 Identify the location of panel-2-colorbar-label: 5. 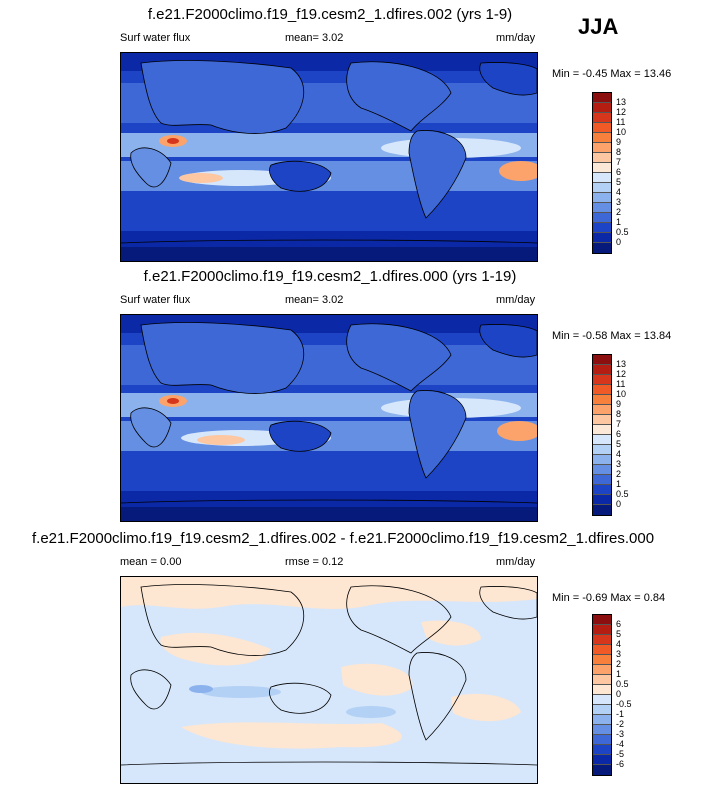
(619, 444).